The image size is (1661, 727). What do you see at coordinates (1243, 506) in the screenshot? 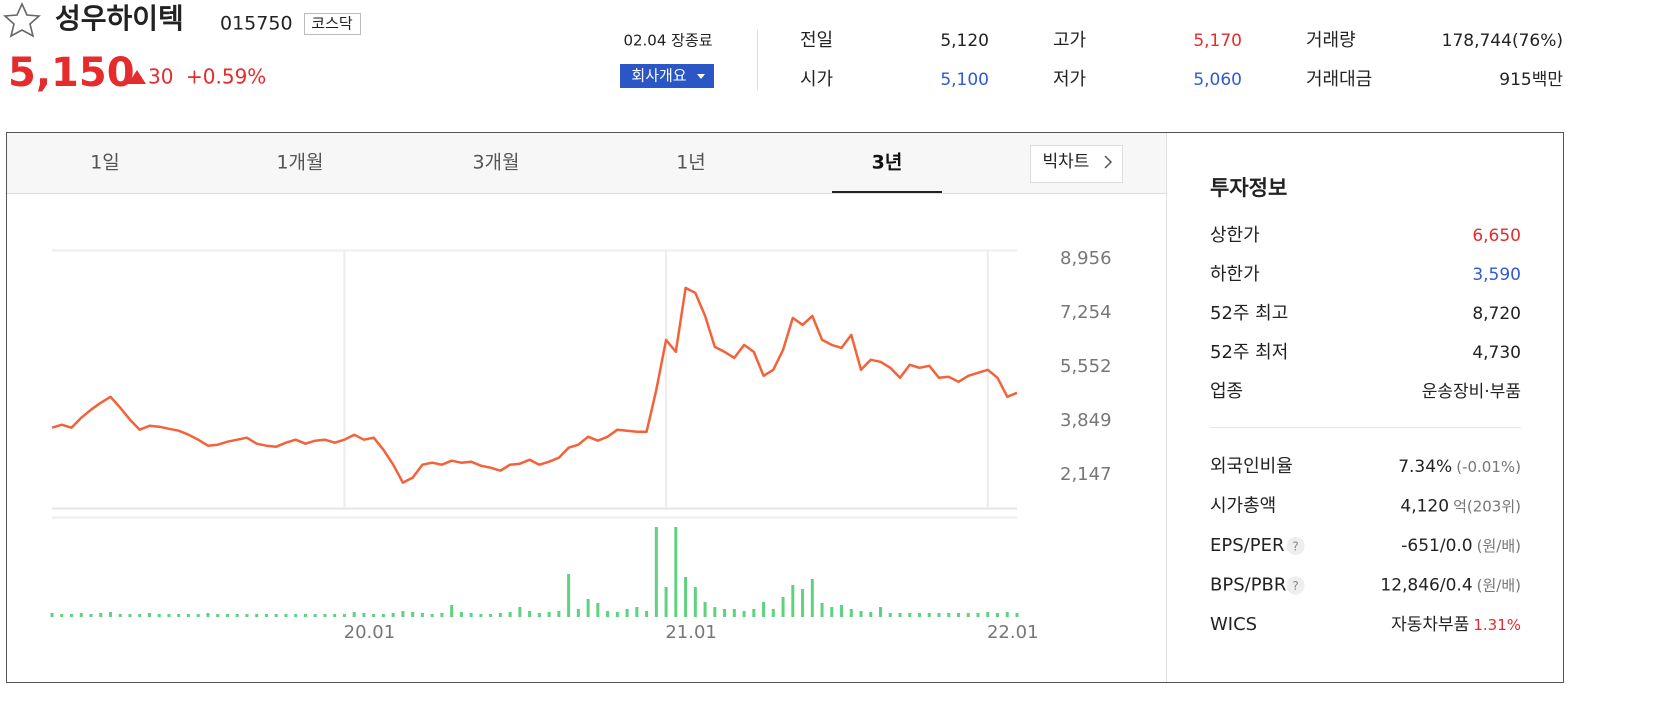
I see `info-label: 시가총액` at bounding box center [1243, 506].